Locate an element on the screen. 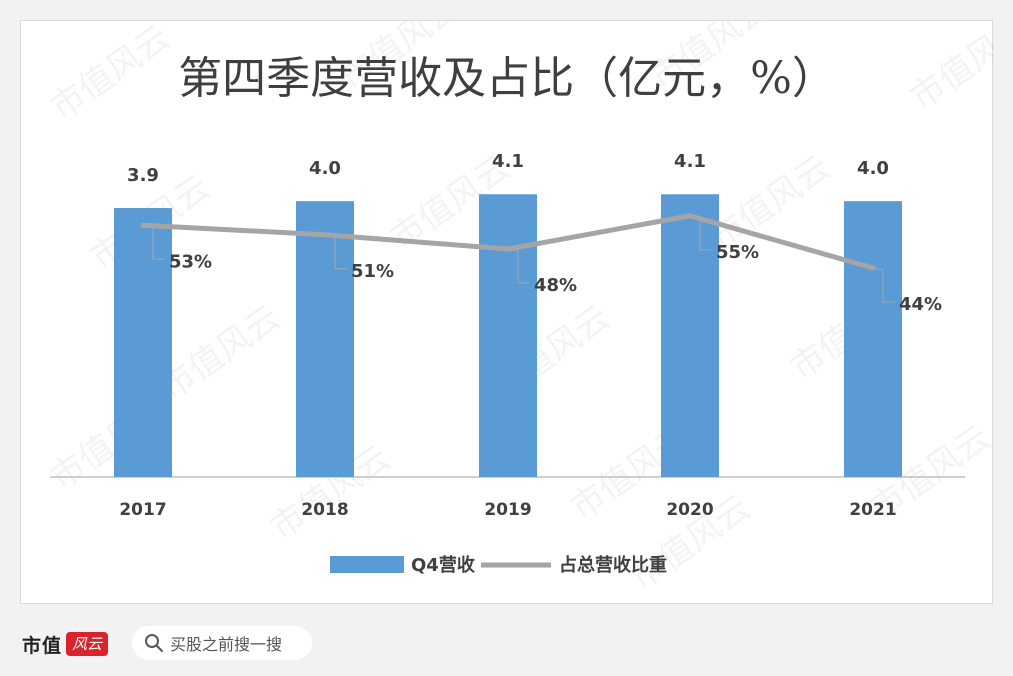 This screenshot has height=676, width=1013. x-tick-label: 2017 is located at coordinates (142, 510).